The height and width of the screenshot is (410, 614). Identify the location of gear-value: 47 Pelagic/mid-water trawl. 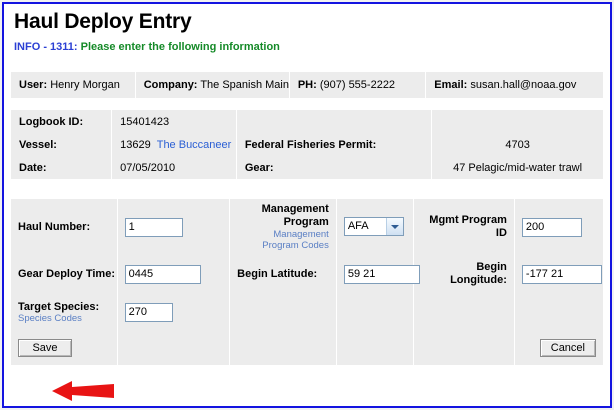
(517, 167).